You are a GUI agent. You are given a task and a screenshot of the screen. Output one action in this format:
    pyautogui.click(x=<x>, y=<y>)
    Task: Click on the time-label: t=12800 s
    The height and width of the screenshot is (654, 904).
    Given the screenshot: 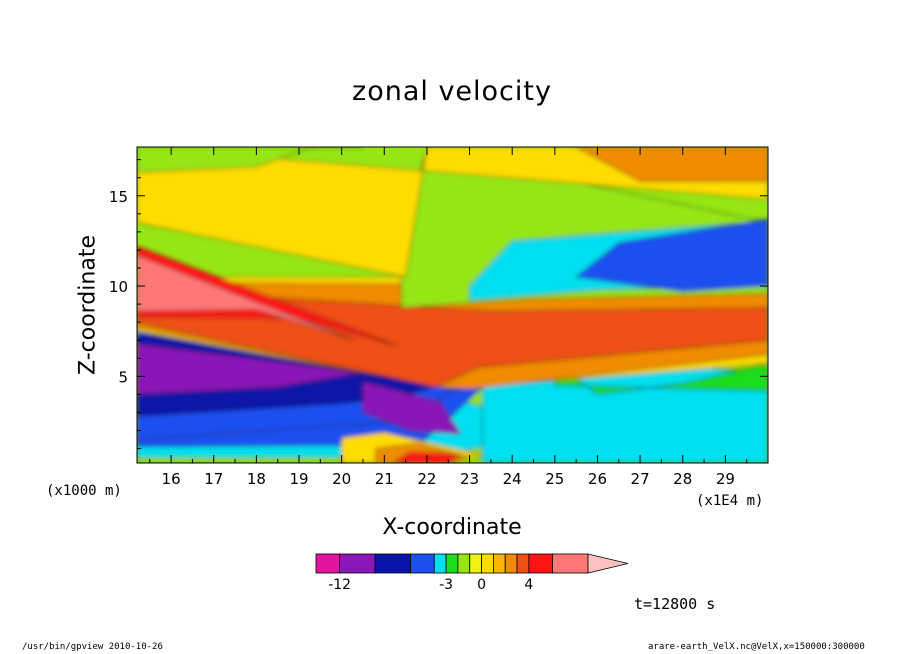 What is the action you would take?
    pyautogui.click(x=675, y=604)
    